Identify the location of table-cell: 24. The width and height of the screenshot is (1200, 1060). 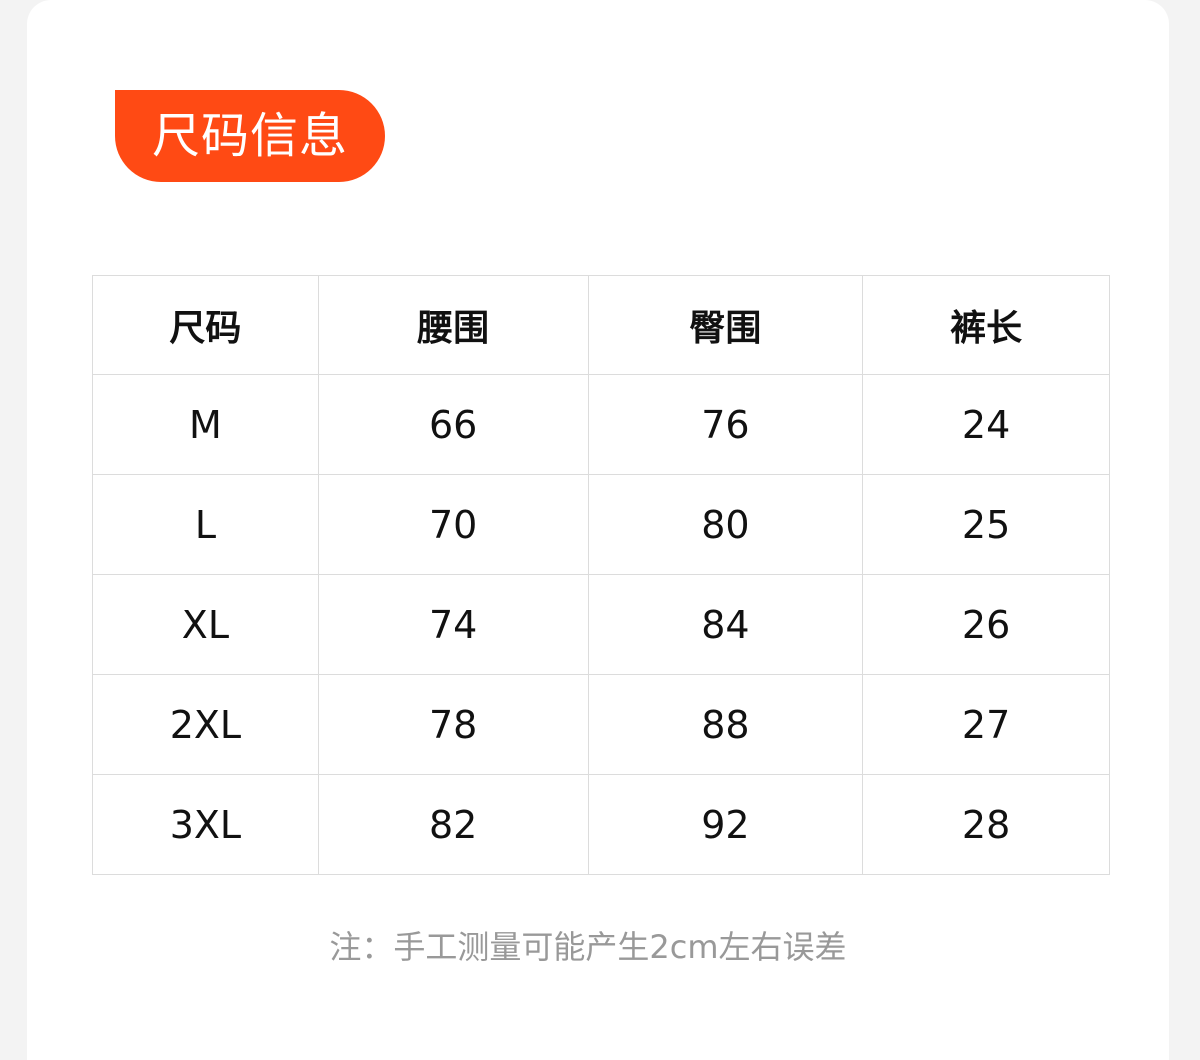
(986, 424).